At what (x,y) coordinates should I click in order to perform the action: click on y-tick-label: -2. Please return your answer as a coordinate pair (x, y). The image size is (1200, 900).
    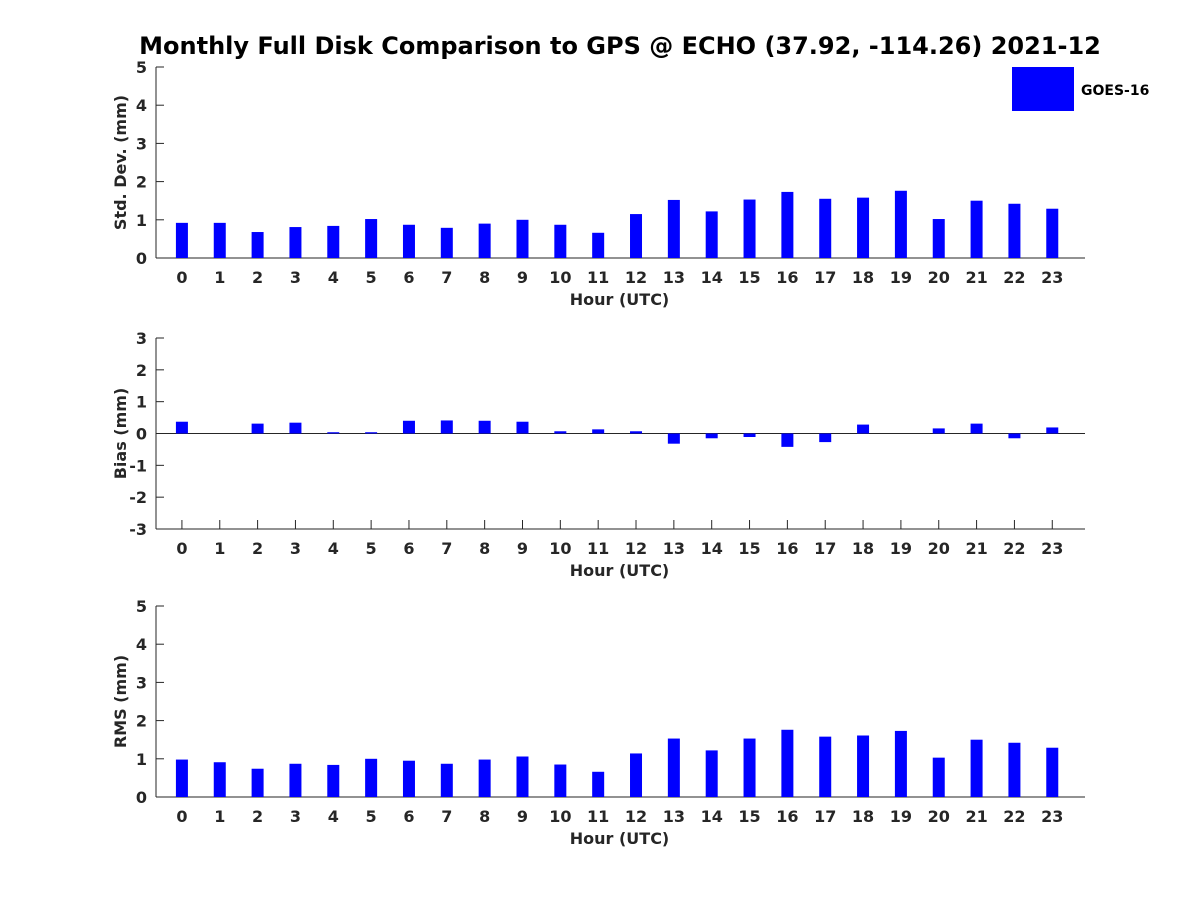
    Looking at the image, I should click on (138, 497).